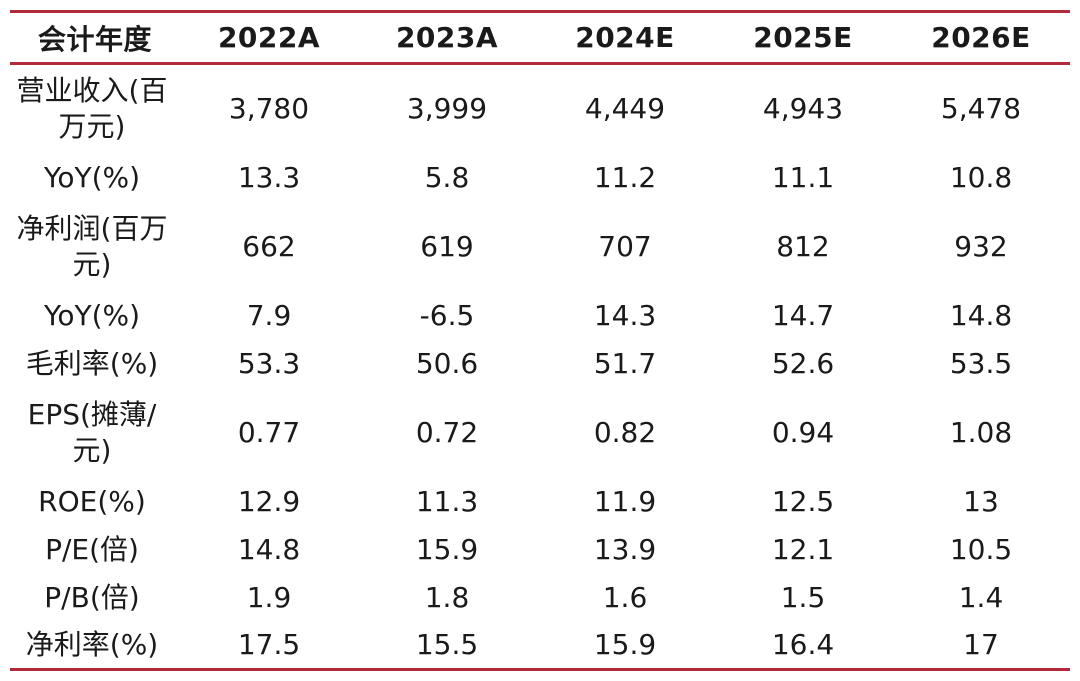 The image size is (1080, 681). I want to click on cell-value: 53.3, so click(269, 363).